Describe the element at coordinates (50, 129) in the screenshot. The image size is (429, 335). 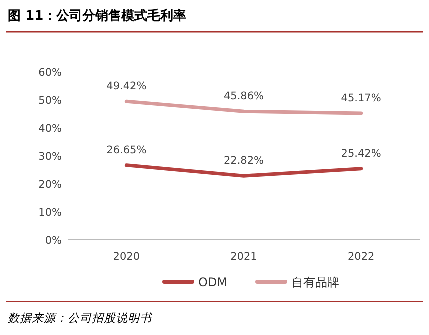
I see `y-tick-label: 40%` at that location.